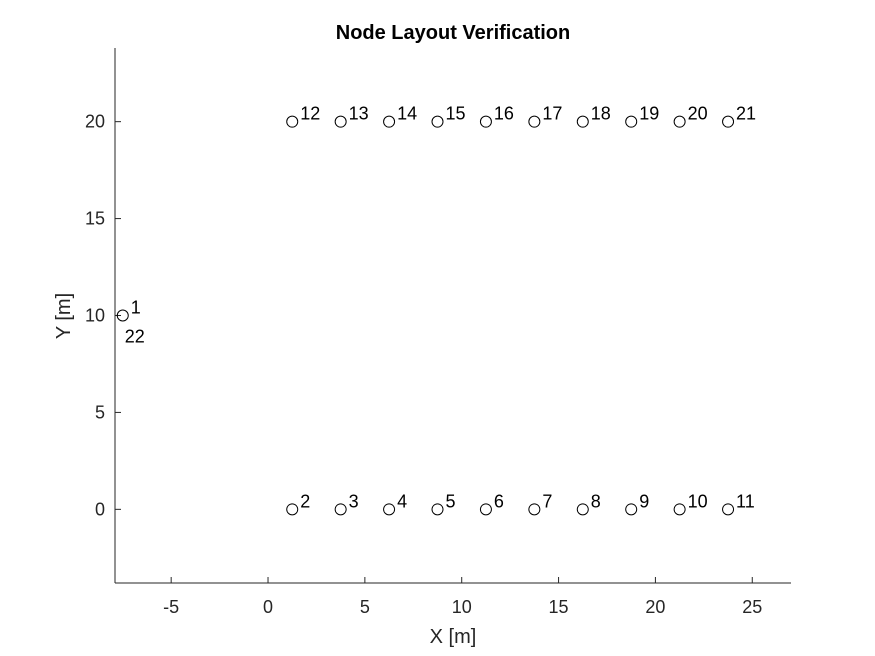 Image resolution: width=875 pixels, height=656 pixels. I want to click on node-label-17: 17, so click(552, 114).